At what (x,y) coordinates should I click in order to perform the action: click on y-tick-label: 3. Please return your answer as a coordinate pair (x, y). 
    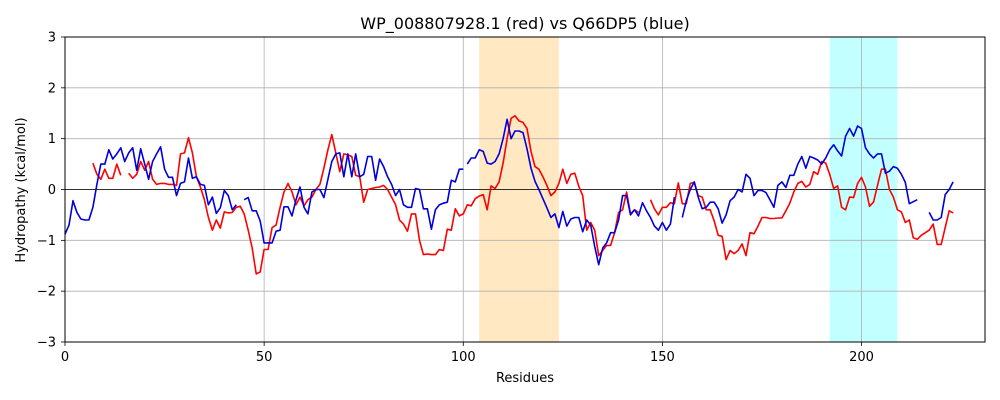
    Looking at the image, I should click on (52, 38).